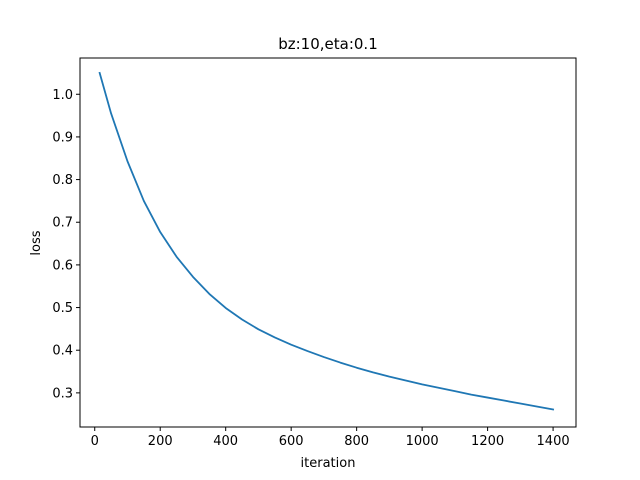 The image size is (640, 480). Describe the element at coordinates (66, 244) in the screenshot. I see `y-axis: 0.3 0.4 0.5 0.6 0.7 0.8 0.9 1.0` at that location.